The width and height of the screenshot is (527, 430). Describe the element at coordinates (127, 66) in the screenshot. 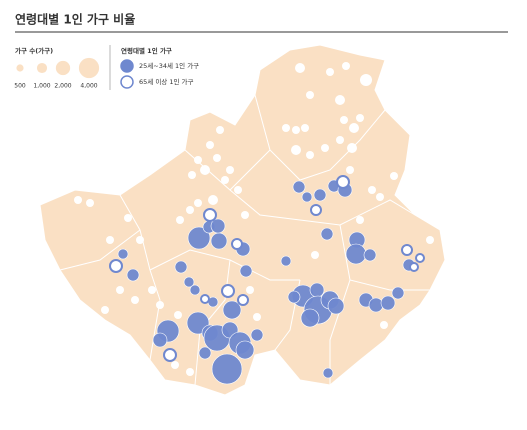

I see `group-swatch` at that location.